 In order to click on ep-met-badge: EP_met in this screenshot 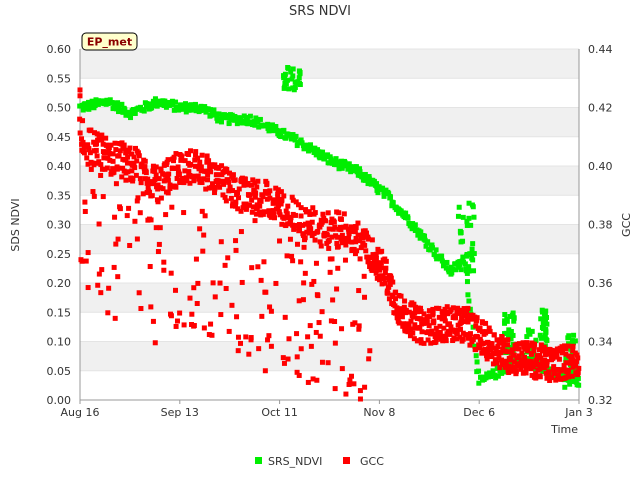, I will do `click(109, 41)`.